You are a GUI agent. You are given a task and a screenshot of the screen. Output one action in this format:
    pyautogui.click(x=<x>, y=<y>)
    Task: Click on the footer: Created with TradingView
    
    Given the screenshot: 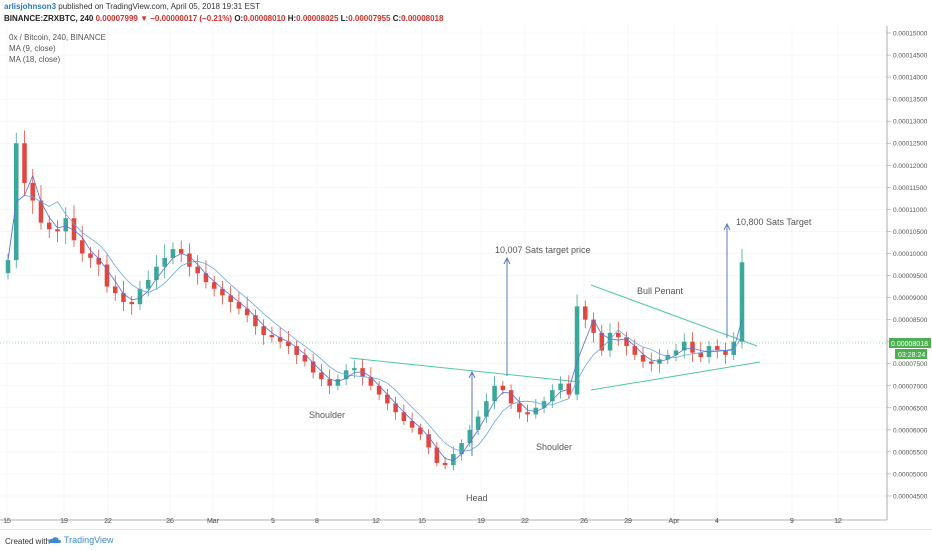 What is the action you would take?
    pyautogui.click(x=466, y=540)
    